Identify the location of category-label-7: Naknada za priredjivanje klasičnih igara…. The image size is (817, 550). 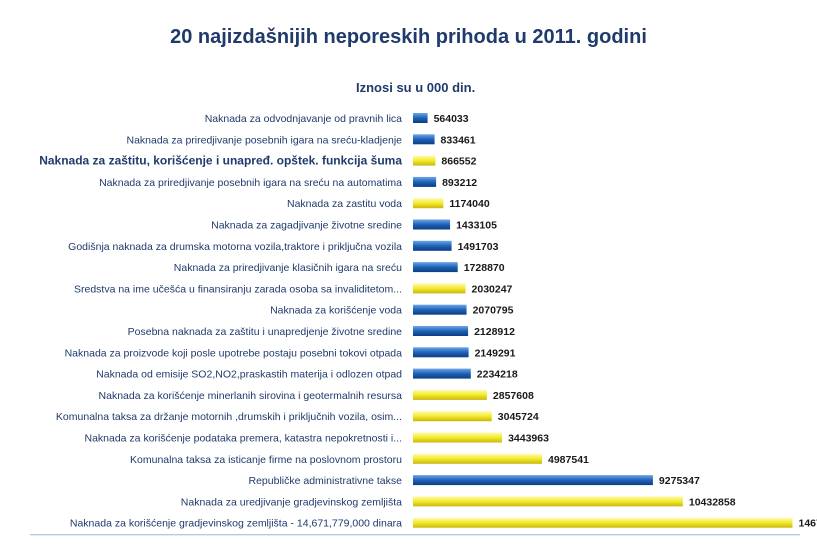
(288, 268).